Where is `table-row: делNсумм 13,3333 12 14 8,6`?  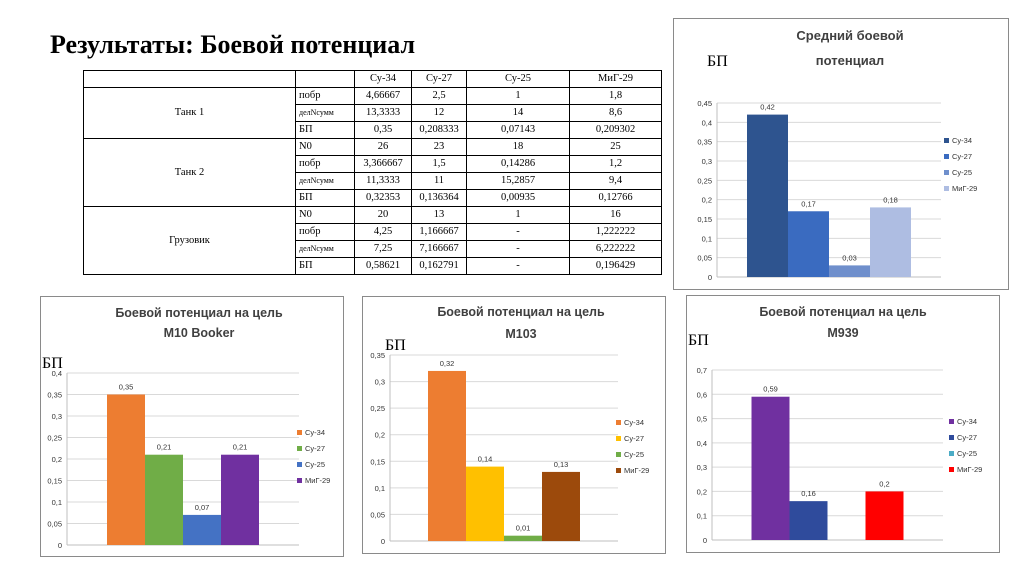 table-row: делNсумм 13,3333 12 14 8,6 is located at coordinates (373, 113).